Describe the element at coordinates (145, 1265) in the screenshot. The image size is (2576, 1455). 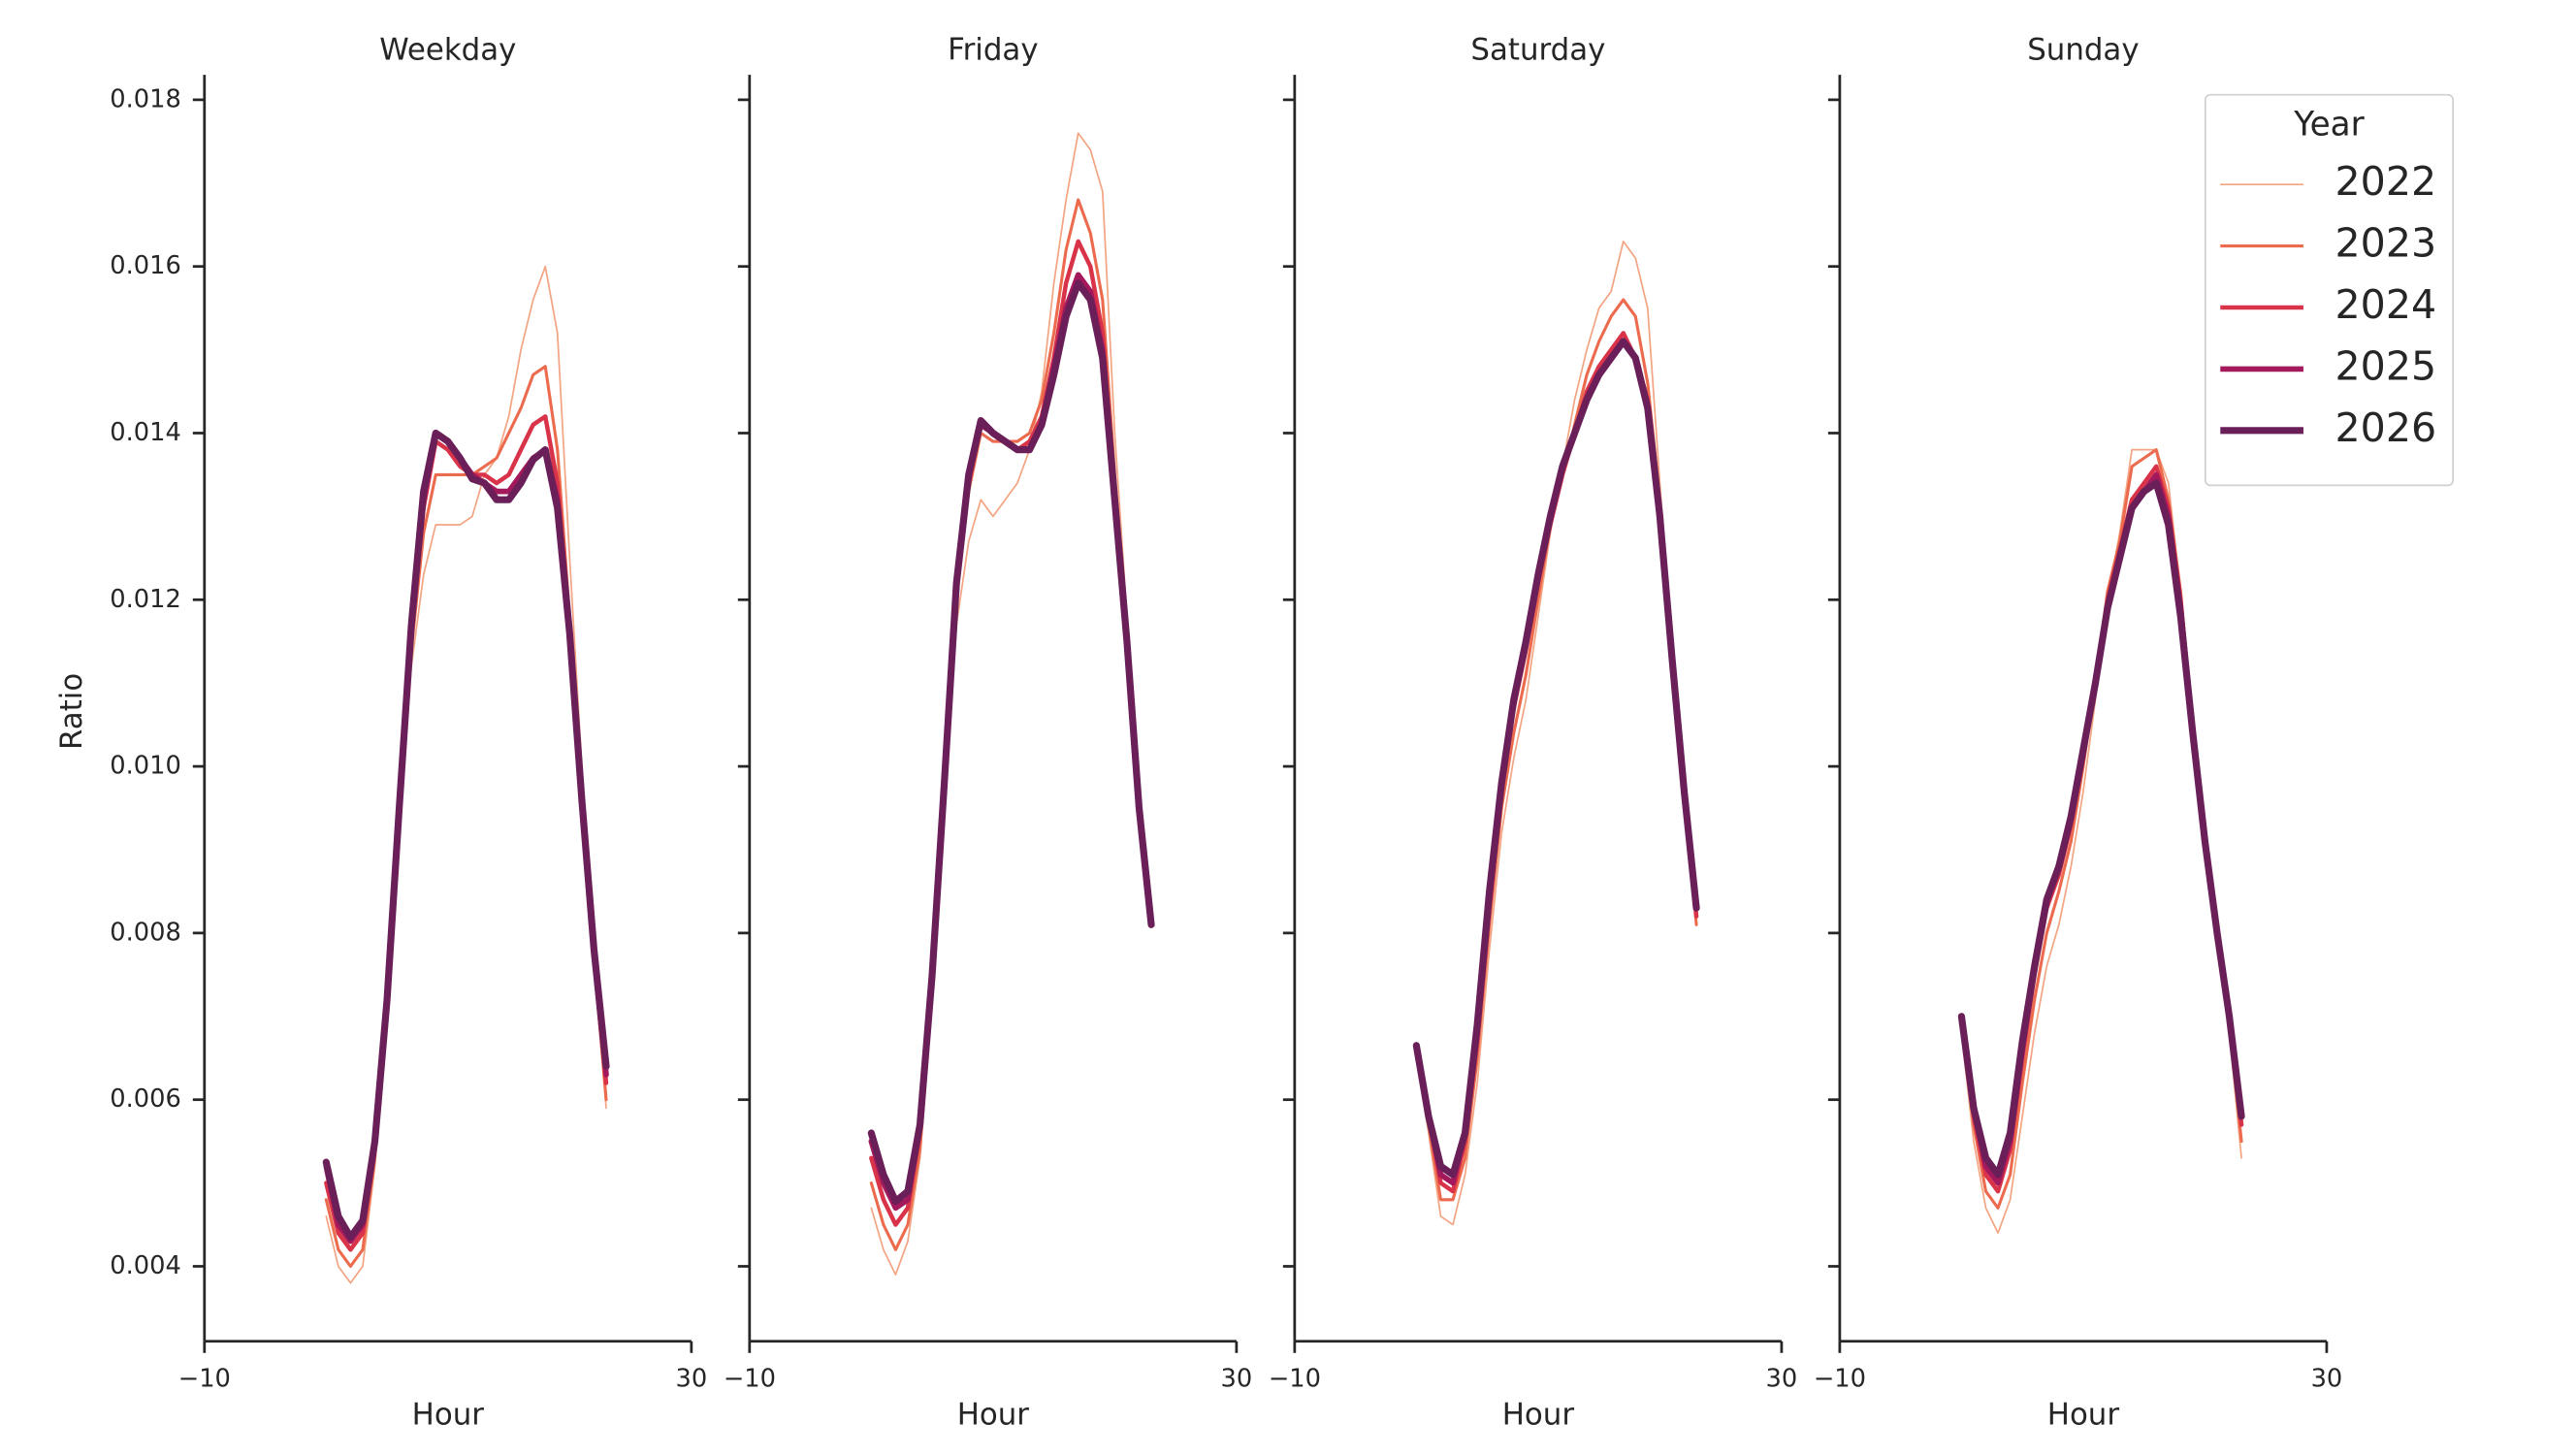
I see `y-tick-label: 0.004` at that location.